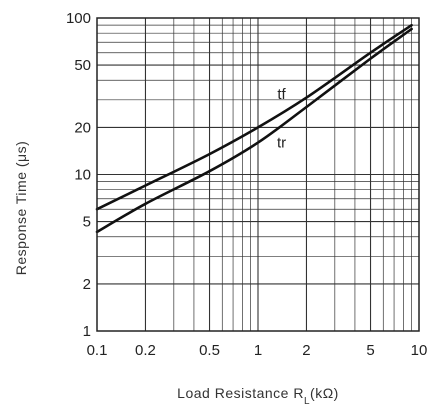 Image resolution: width=432 pixels, height=409 pixels. I want to click on x-tick-label: 5, so click(370, 350).